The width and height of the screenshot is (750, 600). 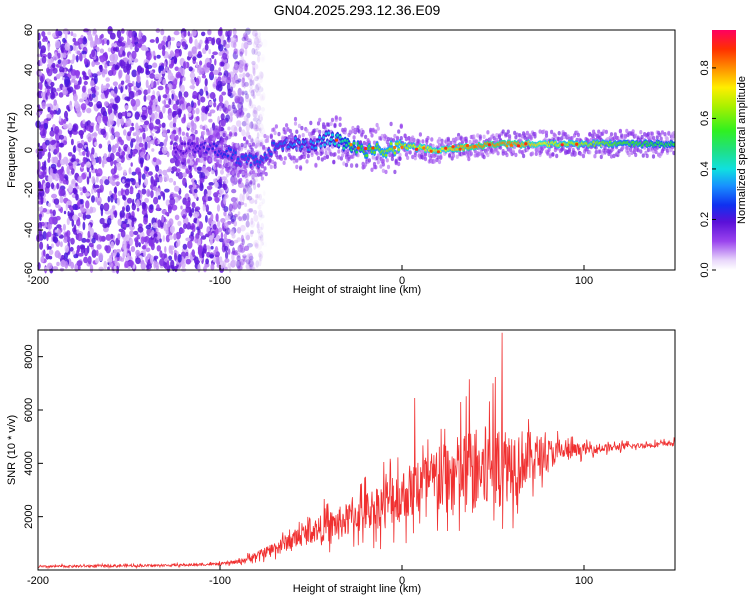 I want to click on y-tick-label: 8000, so click(x=29, y=356).